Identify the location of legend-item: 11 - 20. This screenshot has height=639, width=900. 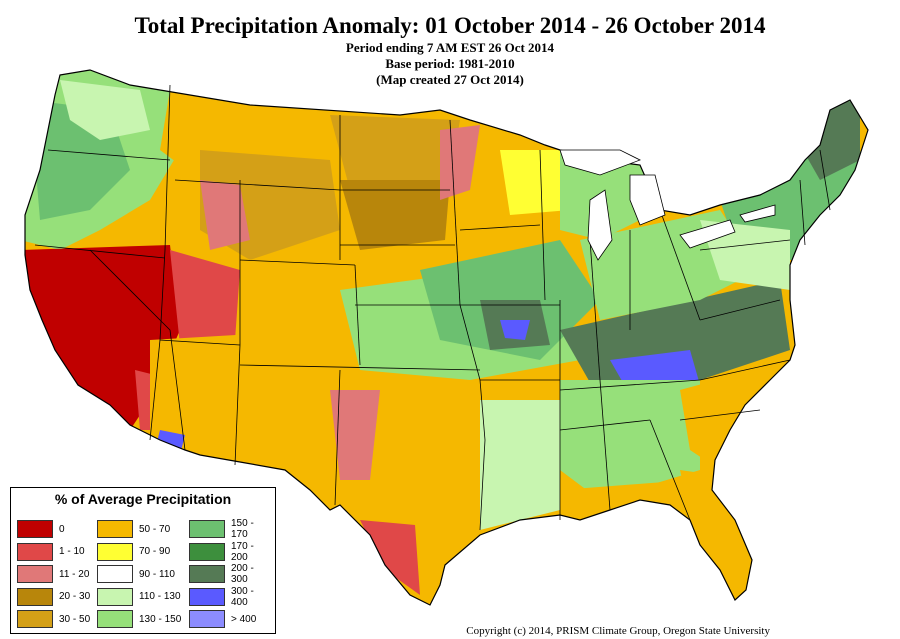
(57, 574).